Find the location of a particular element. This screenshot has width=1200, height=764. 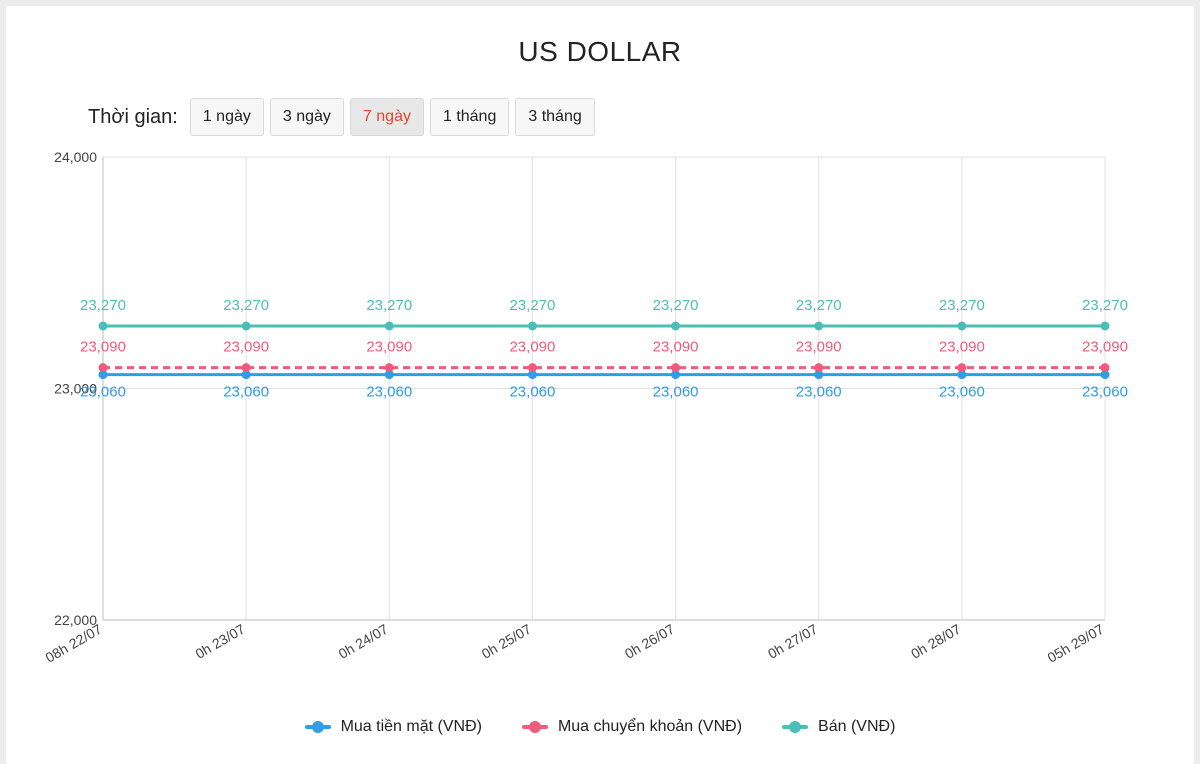

x-tick-label: 0h 26/07 is located at coordinates (649, 641).